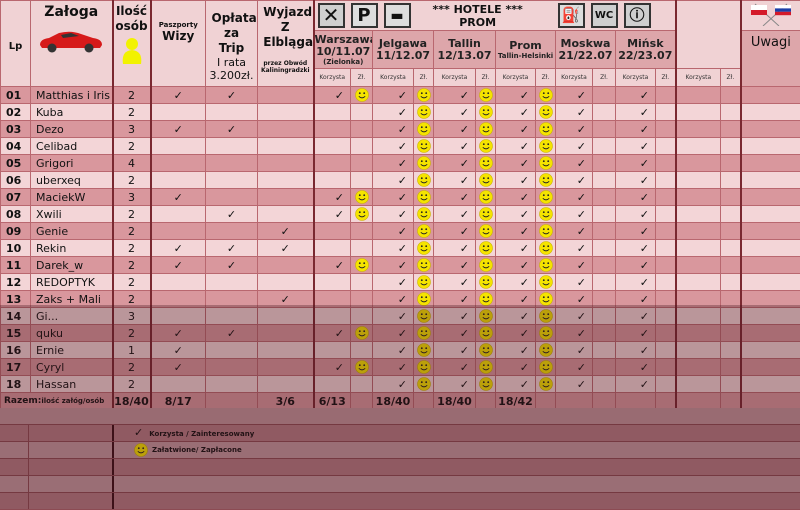  I want to click on table-row: 17 Cyryl 2 ✓ ✓✓✓✓✓✓, so click(400, 367).